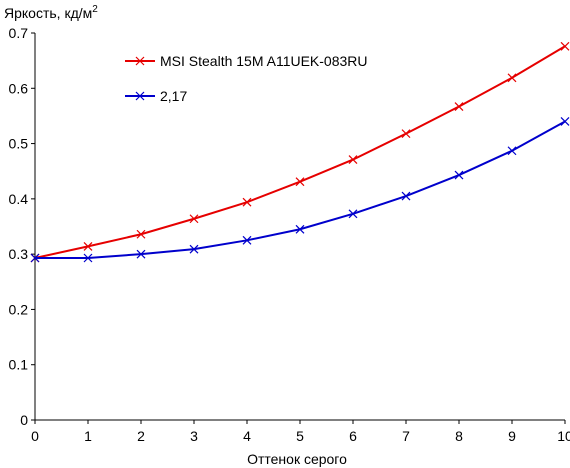 This screenshot has height=468, width=570. Describe the element at coordinates (459, 436) in the screenshot. I see `x-tick-label: 8` at that location.